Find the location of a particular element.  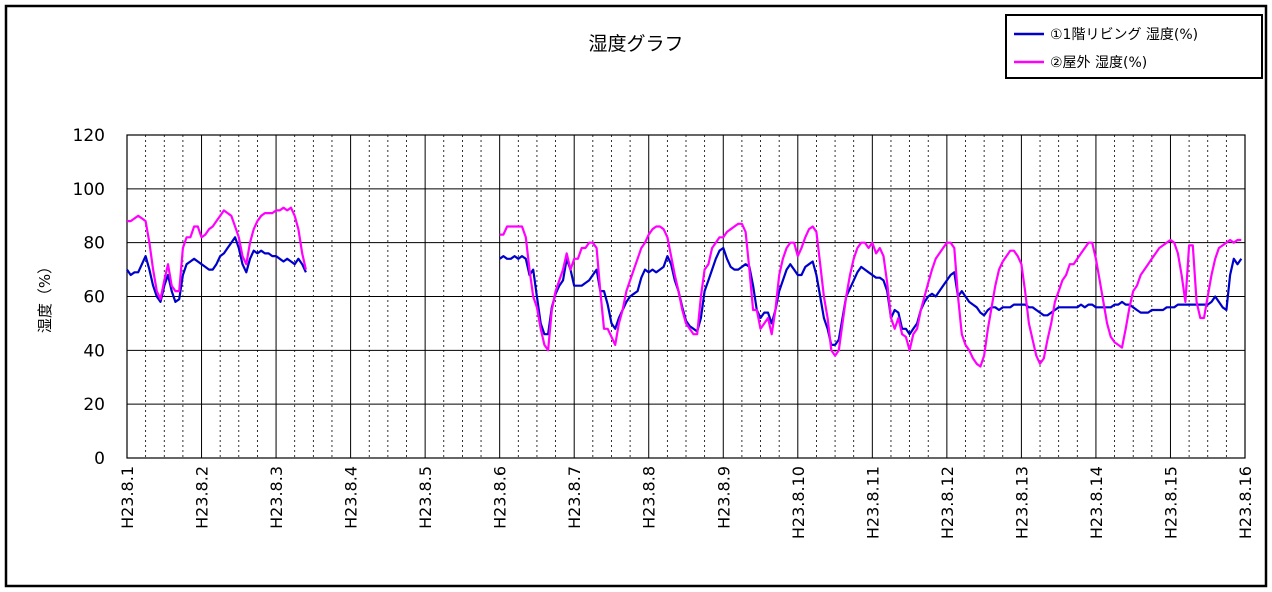

x-tick-label: H23.8.9 is located at coordinates (723, 497).